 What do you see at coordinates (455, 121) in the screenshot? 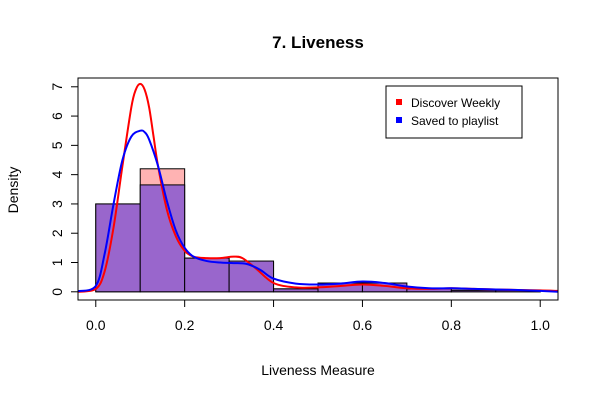
I see `legend-label-saved-to-playlist: Saved to playlist` at bounding box center [455, 121].